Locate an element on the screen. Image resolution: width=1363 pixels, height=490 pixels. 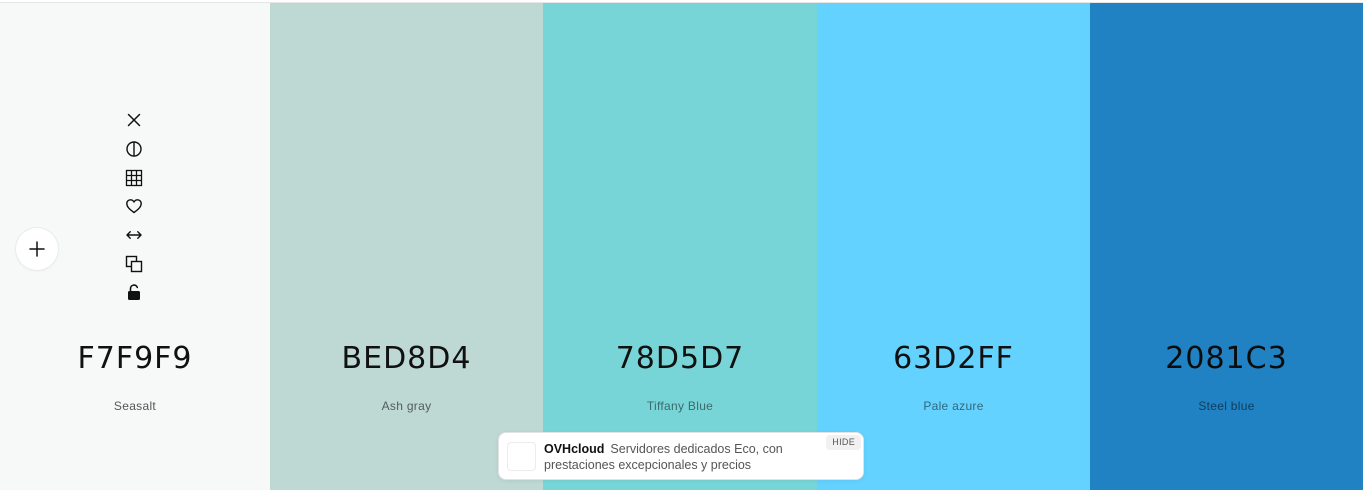
plus-icon is located at coordinates (37, 249).